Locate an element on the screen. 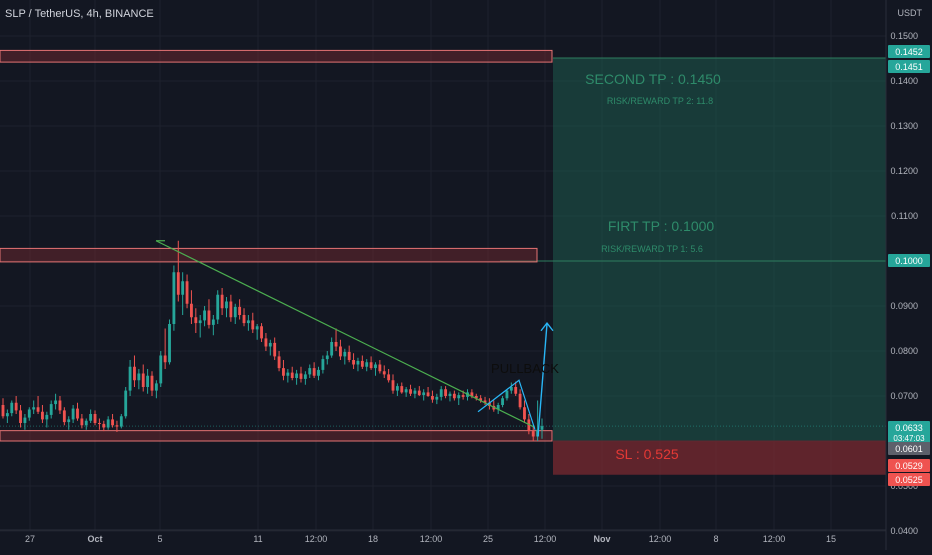 This screenshot has width=932, height=555. price-tag-text: 0.0601 is located at coordinates (909, 449).